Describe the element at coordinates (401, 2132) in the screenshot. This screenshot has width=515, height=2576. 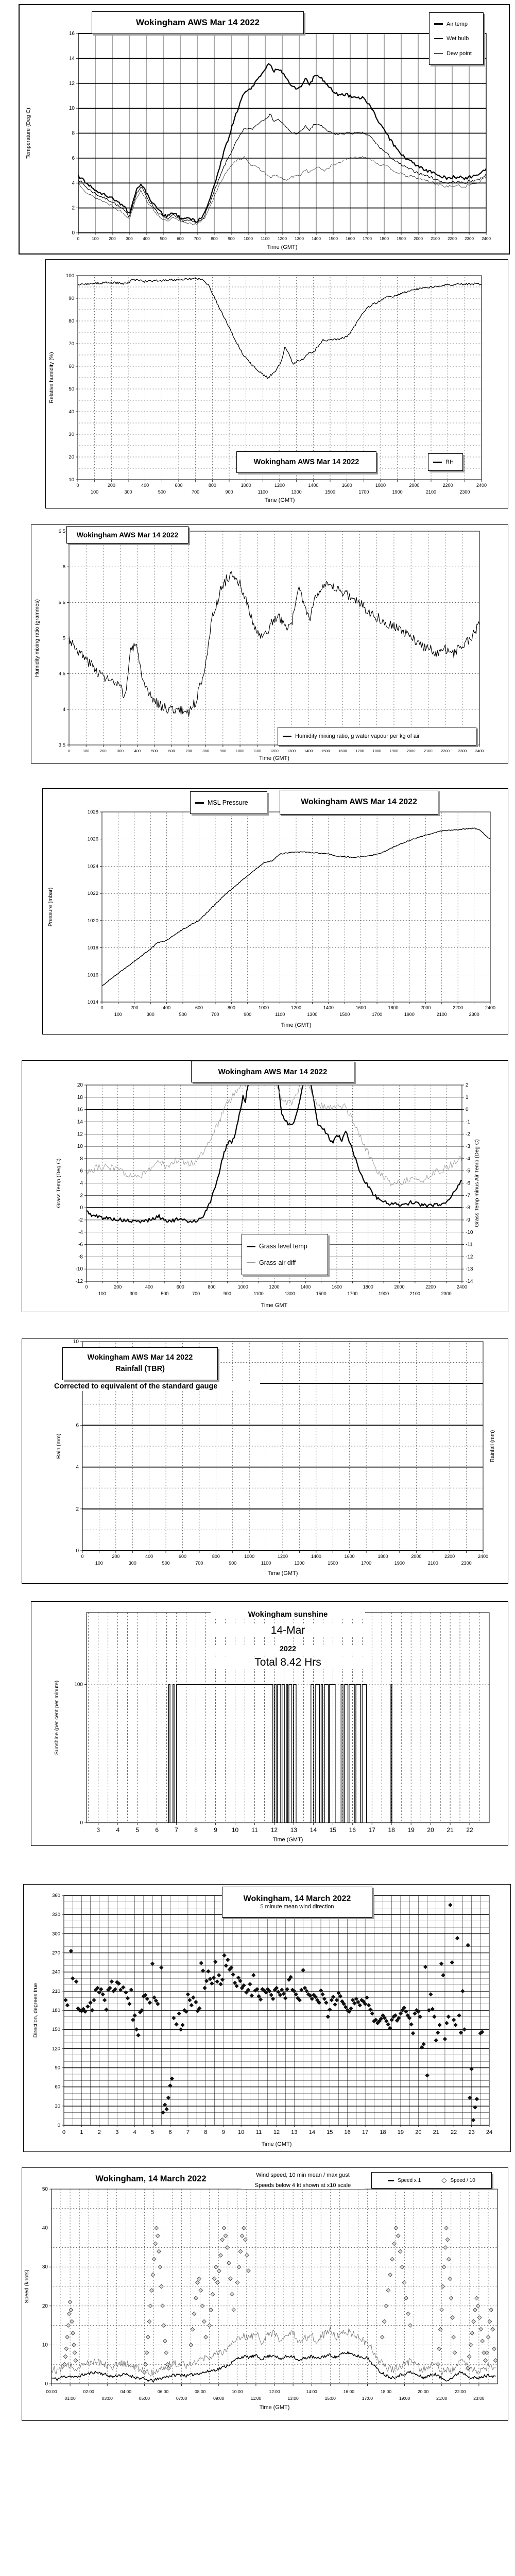
I see `svg-text: 19` at that location.